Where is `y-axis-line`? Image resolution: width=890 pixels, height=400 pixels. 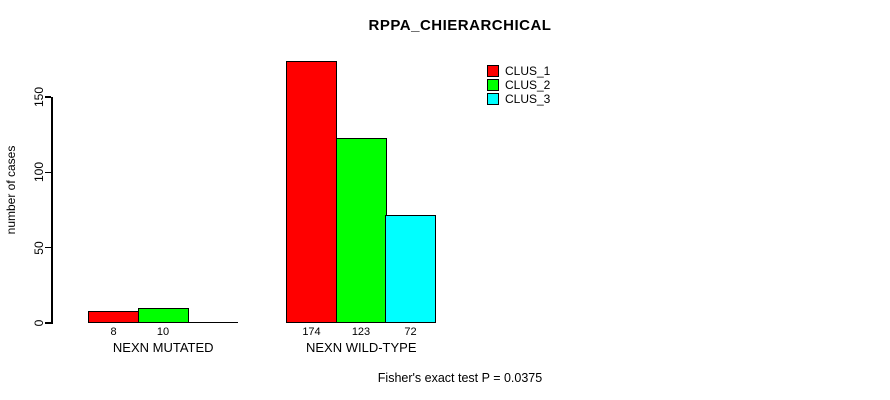 y-axis-line is located at coordinates (52, 210).